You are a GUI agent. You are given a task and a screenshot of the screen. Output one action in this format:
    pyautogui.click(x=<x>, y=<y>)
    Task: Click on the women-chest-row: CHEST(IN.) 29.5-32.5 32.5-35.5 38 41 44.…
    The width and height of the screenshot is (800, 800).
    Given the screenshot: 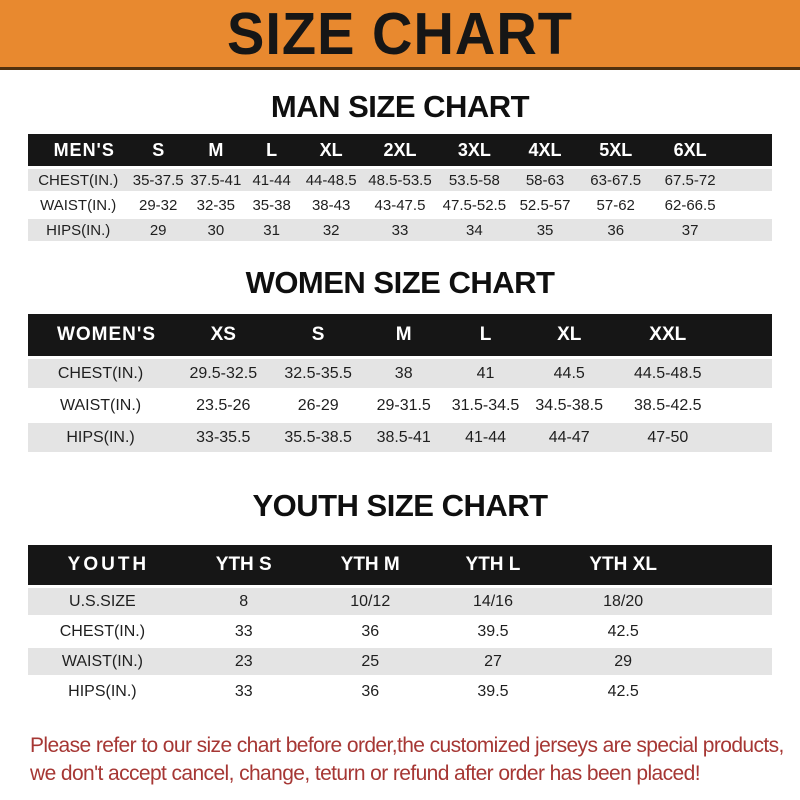 What is the action you would take?
    pyautogui.click(x=400, y=373)
    